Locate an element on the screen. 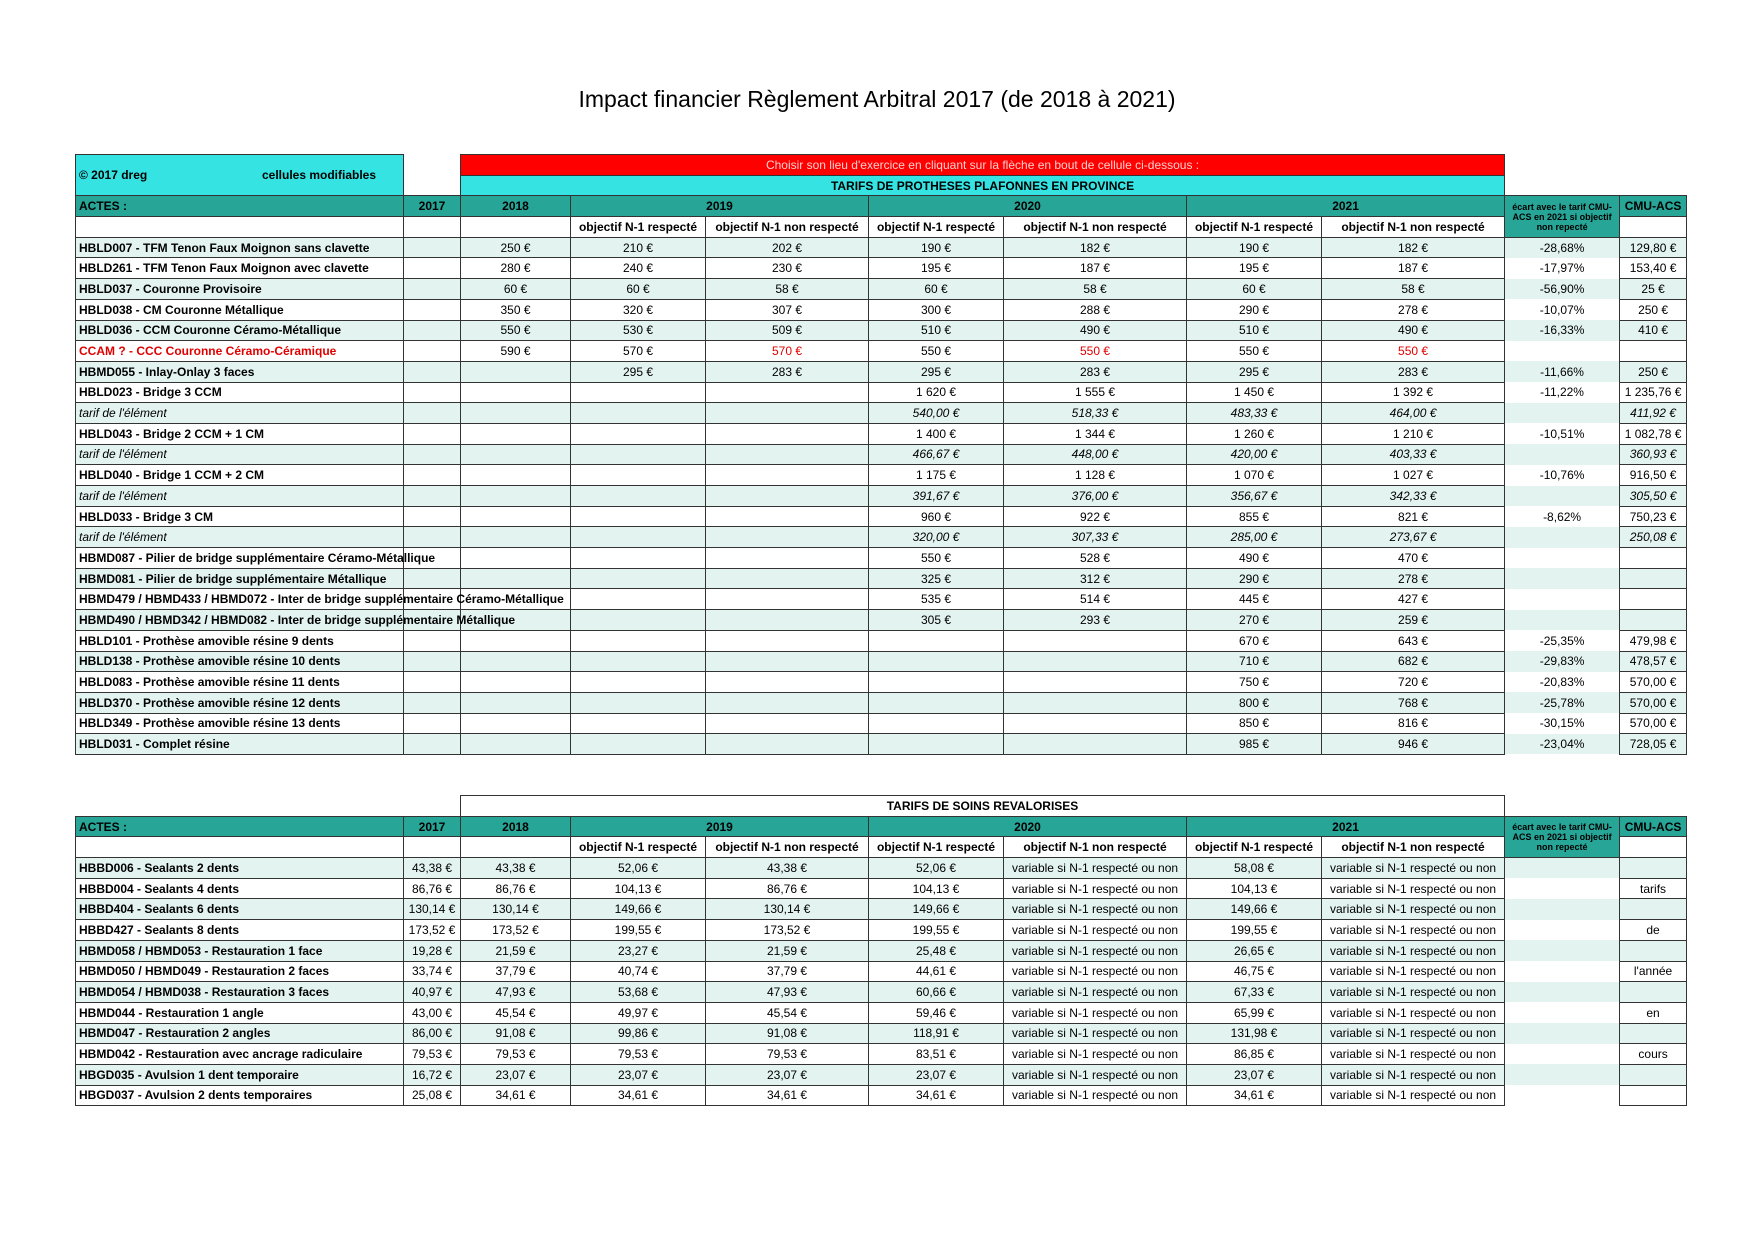 This screenshot has width=1754, height=1240. cell: 922 € is located at coordinates (1095, 516).